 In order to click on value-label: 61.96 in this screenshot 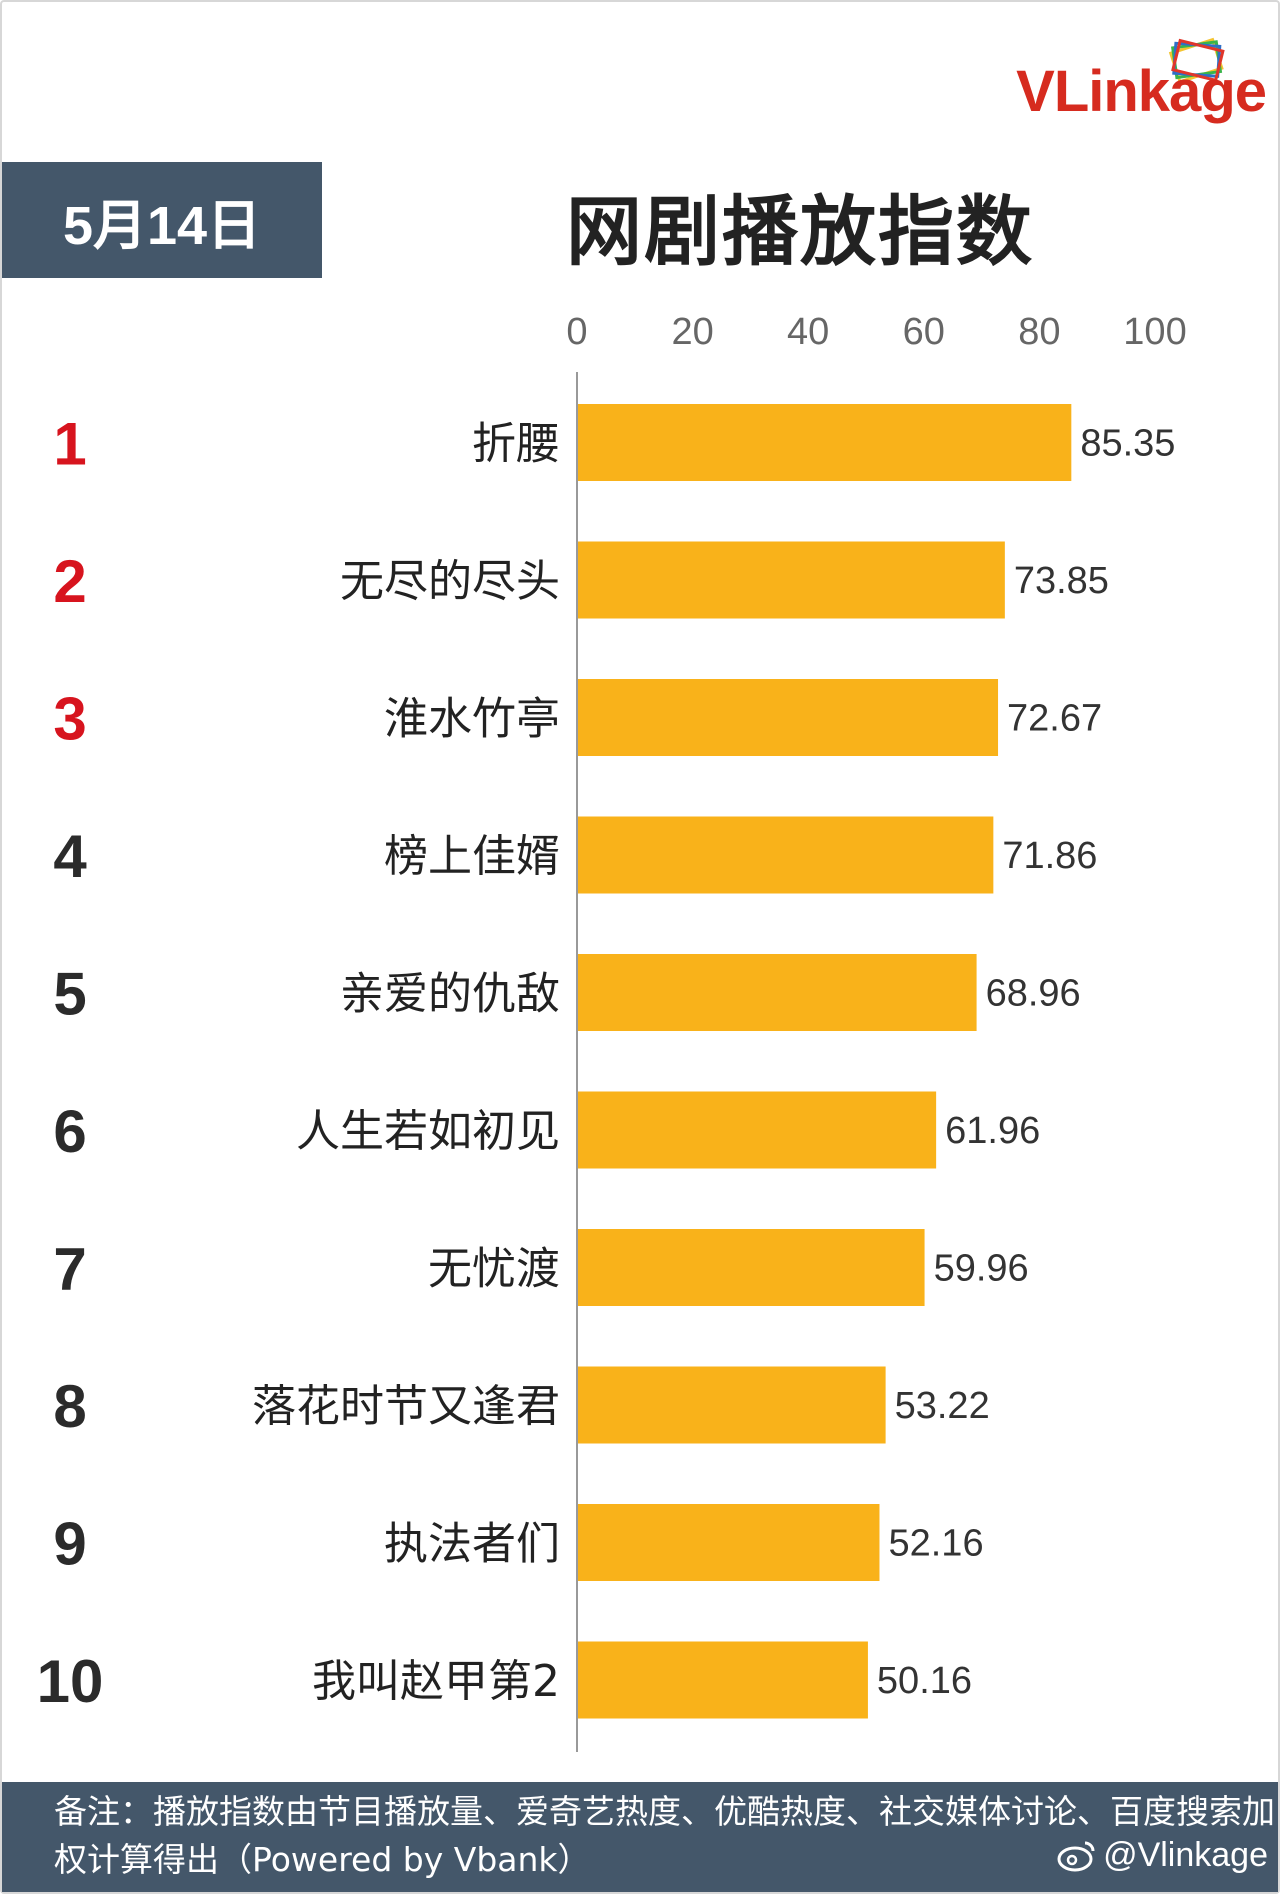, I will do `click(992, 1131)`.